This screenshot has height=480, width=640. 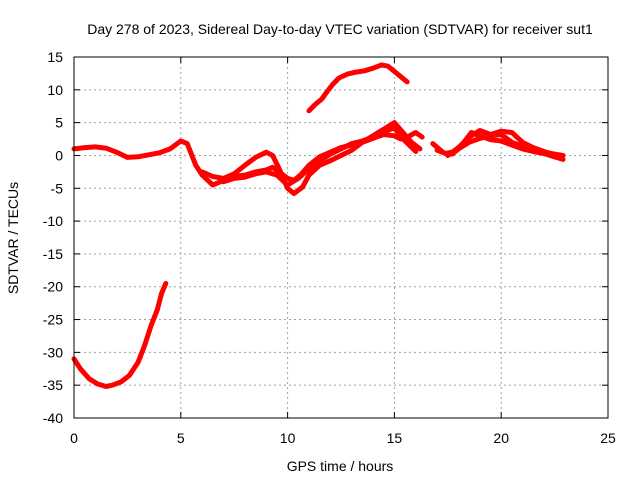 I want to click on y-tick-label: 0, so click(x=59, y=155).